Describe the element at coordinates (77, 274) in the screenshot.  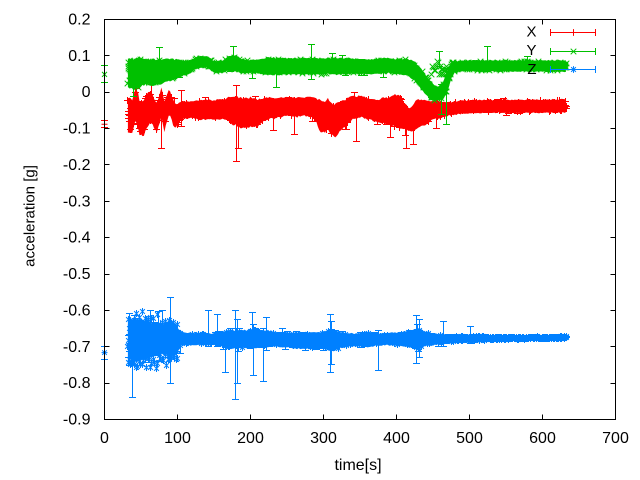
I see `svg-text: -0.5` at that location.